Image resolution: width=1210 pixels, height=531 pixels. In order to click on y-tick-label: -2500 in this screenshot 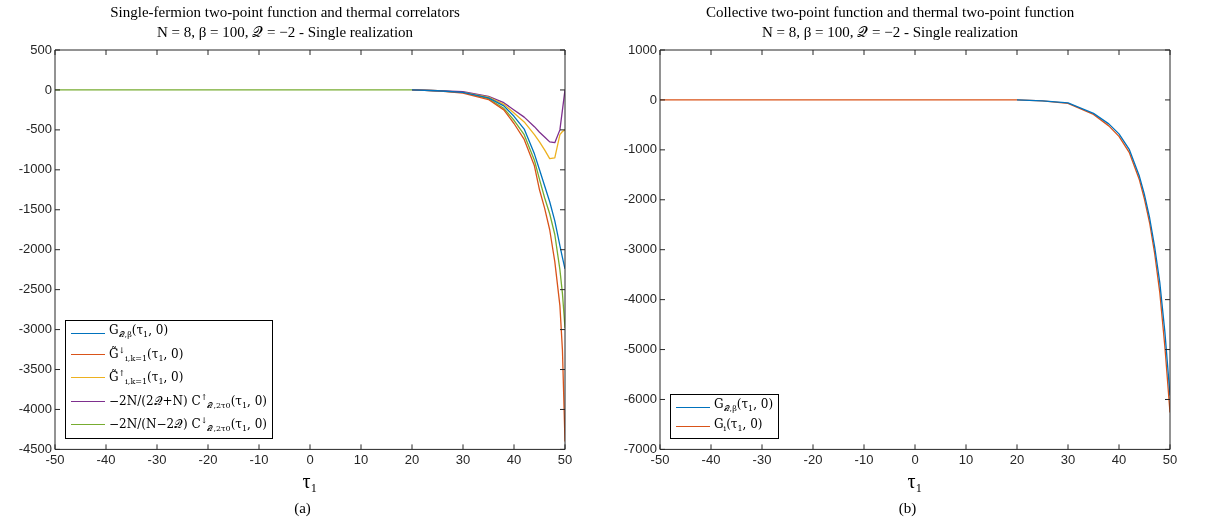, I will do `click(35, 289)`.